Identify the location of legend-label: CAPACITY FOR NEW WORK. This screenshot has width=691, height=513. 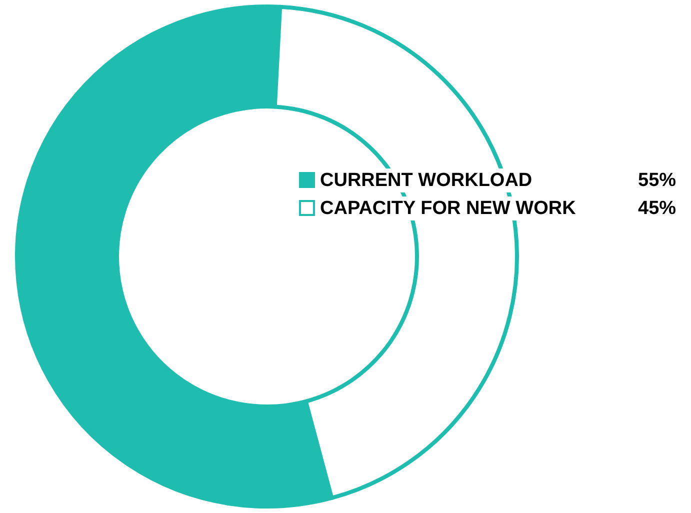
(448, 208).